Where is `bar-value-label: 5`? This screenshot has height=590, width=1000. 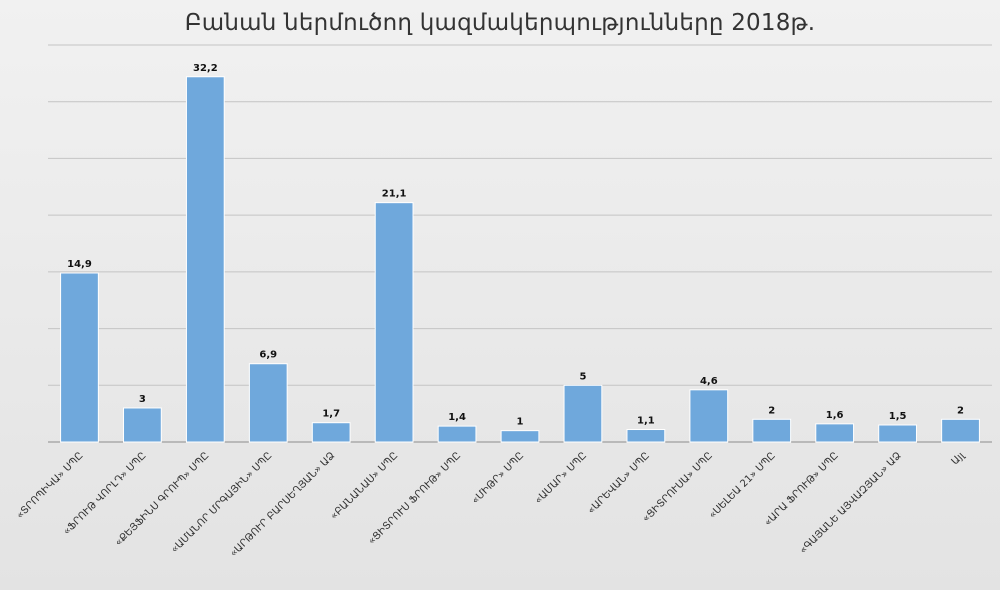 bar-value-label: 5 is located at coordinates (582, 376).